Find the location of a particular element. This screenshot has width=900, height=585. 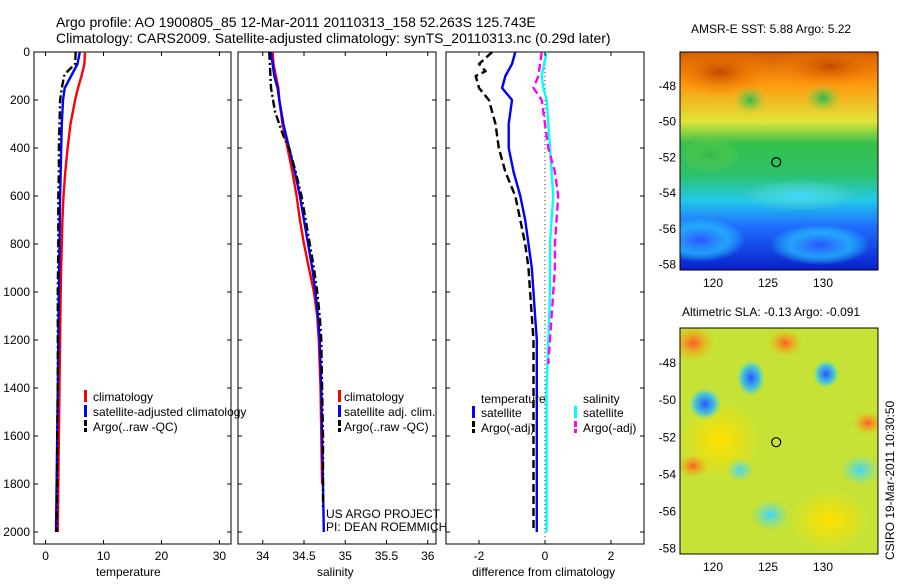

sla-profile-marker is located at coordinates (776, 442).